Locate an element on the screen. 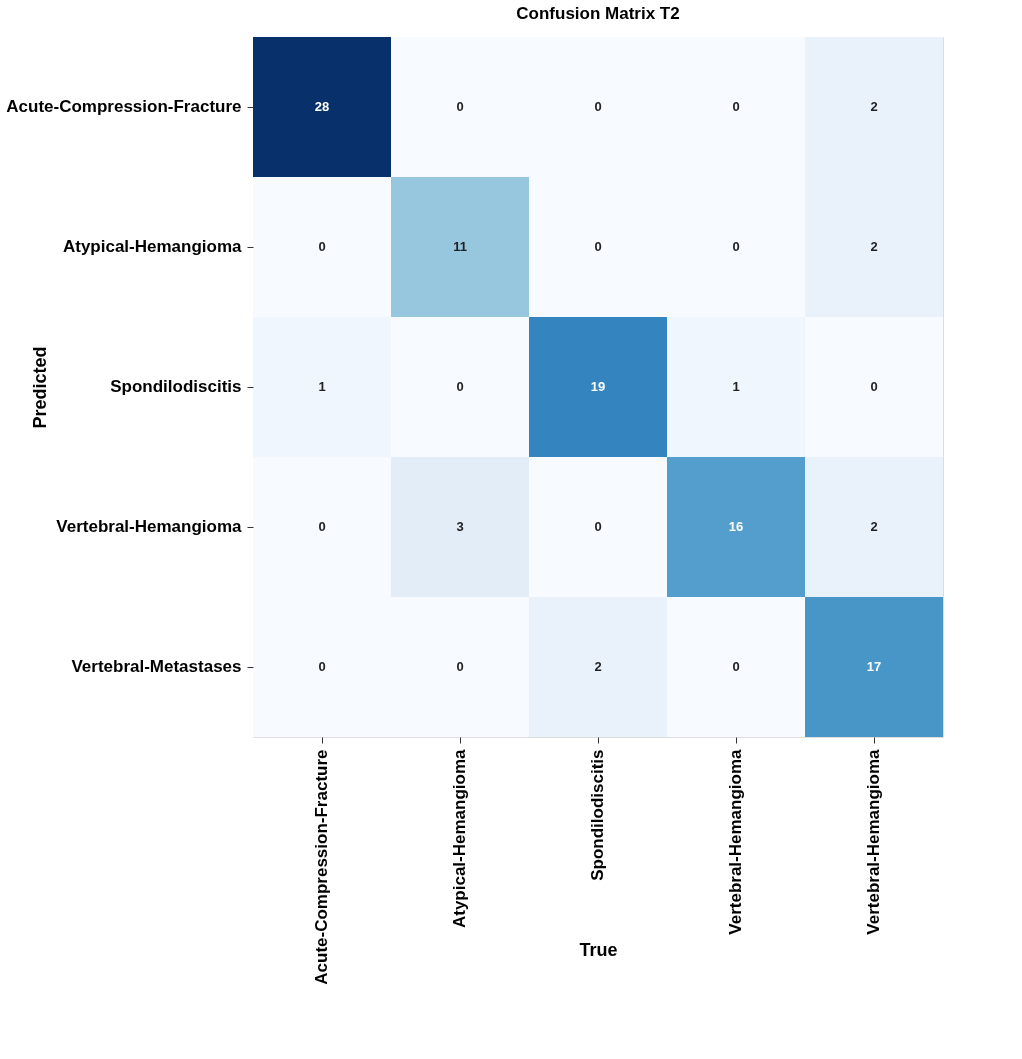 The width and height of the screenshot is (1022, 1059). data-label: 3 is located at coordinates (460, 526).